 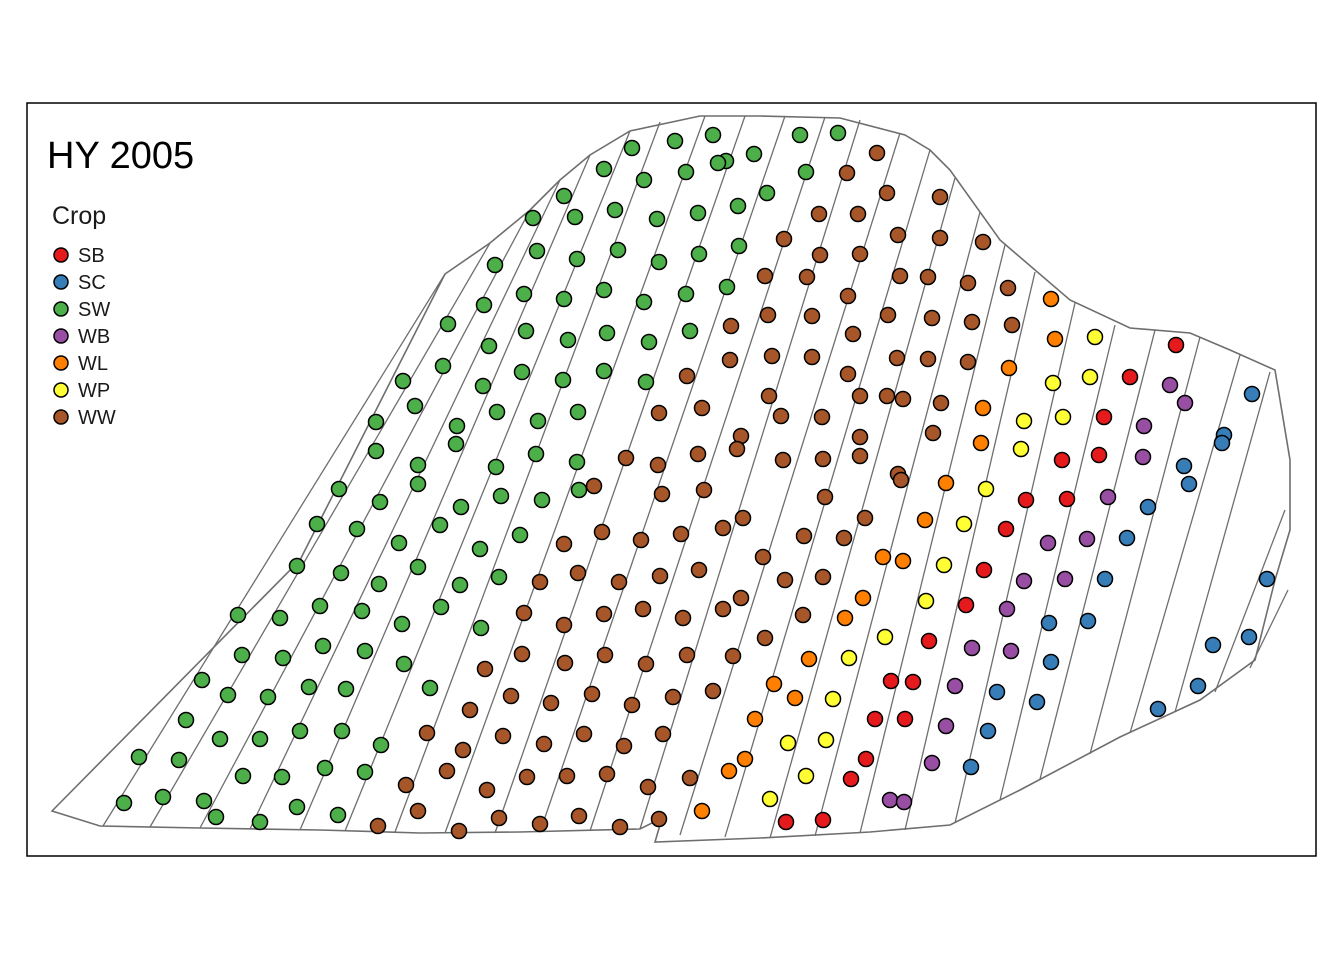 What do you see at coordinates (80, 364) in the screenshot?
I see `legend-item-wl: WL` at bounding box center [80, 364].